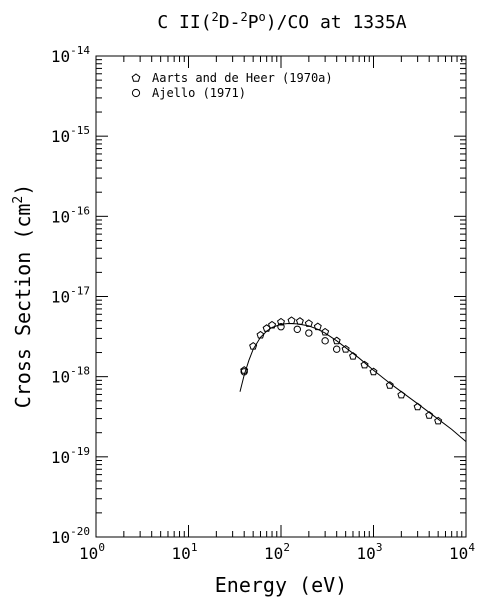  What do you see at coordinates (199, 93) in the screenshot?
I see `legend-label: Ajello (1971)` at bounding box center [199, 93].